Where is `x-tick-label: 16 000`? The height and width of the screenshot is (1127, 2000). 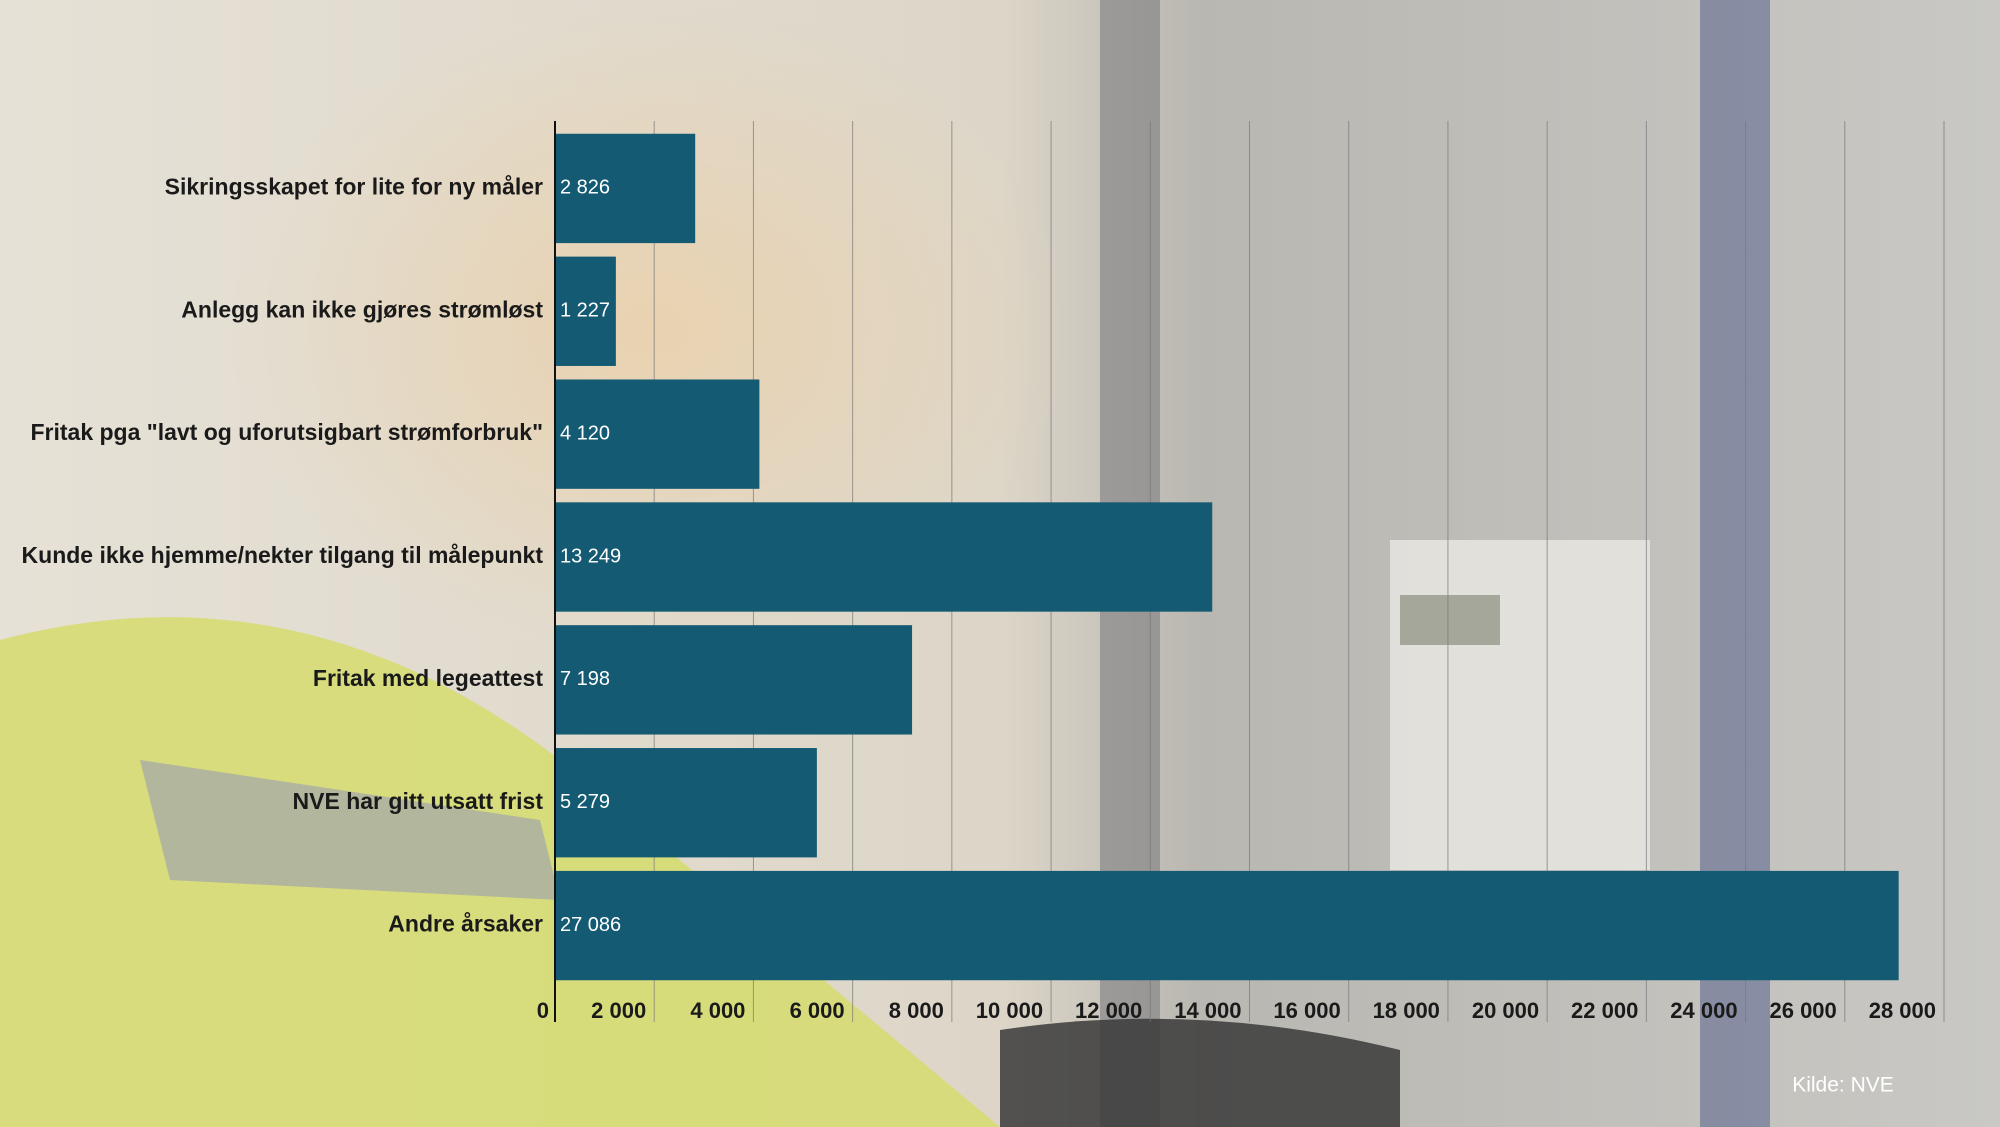 x-tick-label: 16 000 is located at coordinates (1306, 1010).